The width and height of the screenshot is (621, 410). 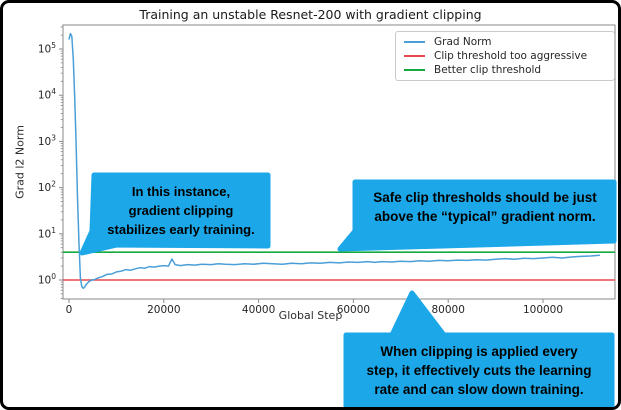 I want to click on x-tick-label: 40000, so click(x=258, y=310).